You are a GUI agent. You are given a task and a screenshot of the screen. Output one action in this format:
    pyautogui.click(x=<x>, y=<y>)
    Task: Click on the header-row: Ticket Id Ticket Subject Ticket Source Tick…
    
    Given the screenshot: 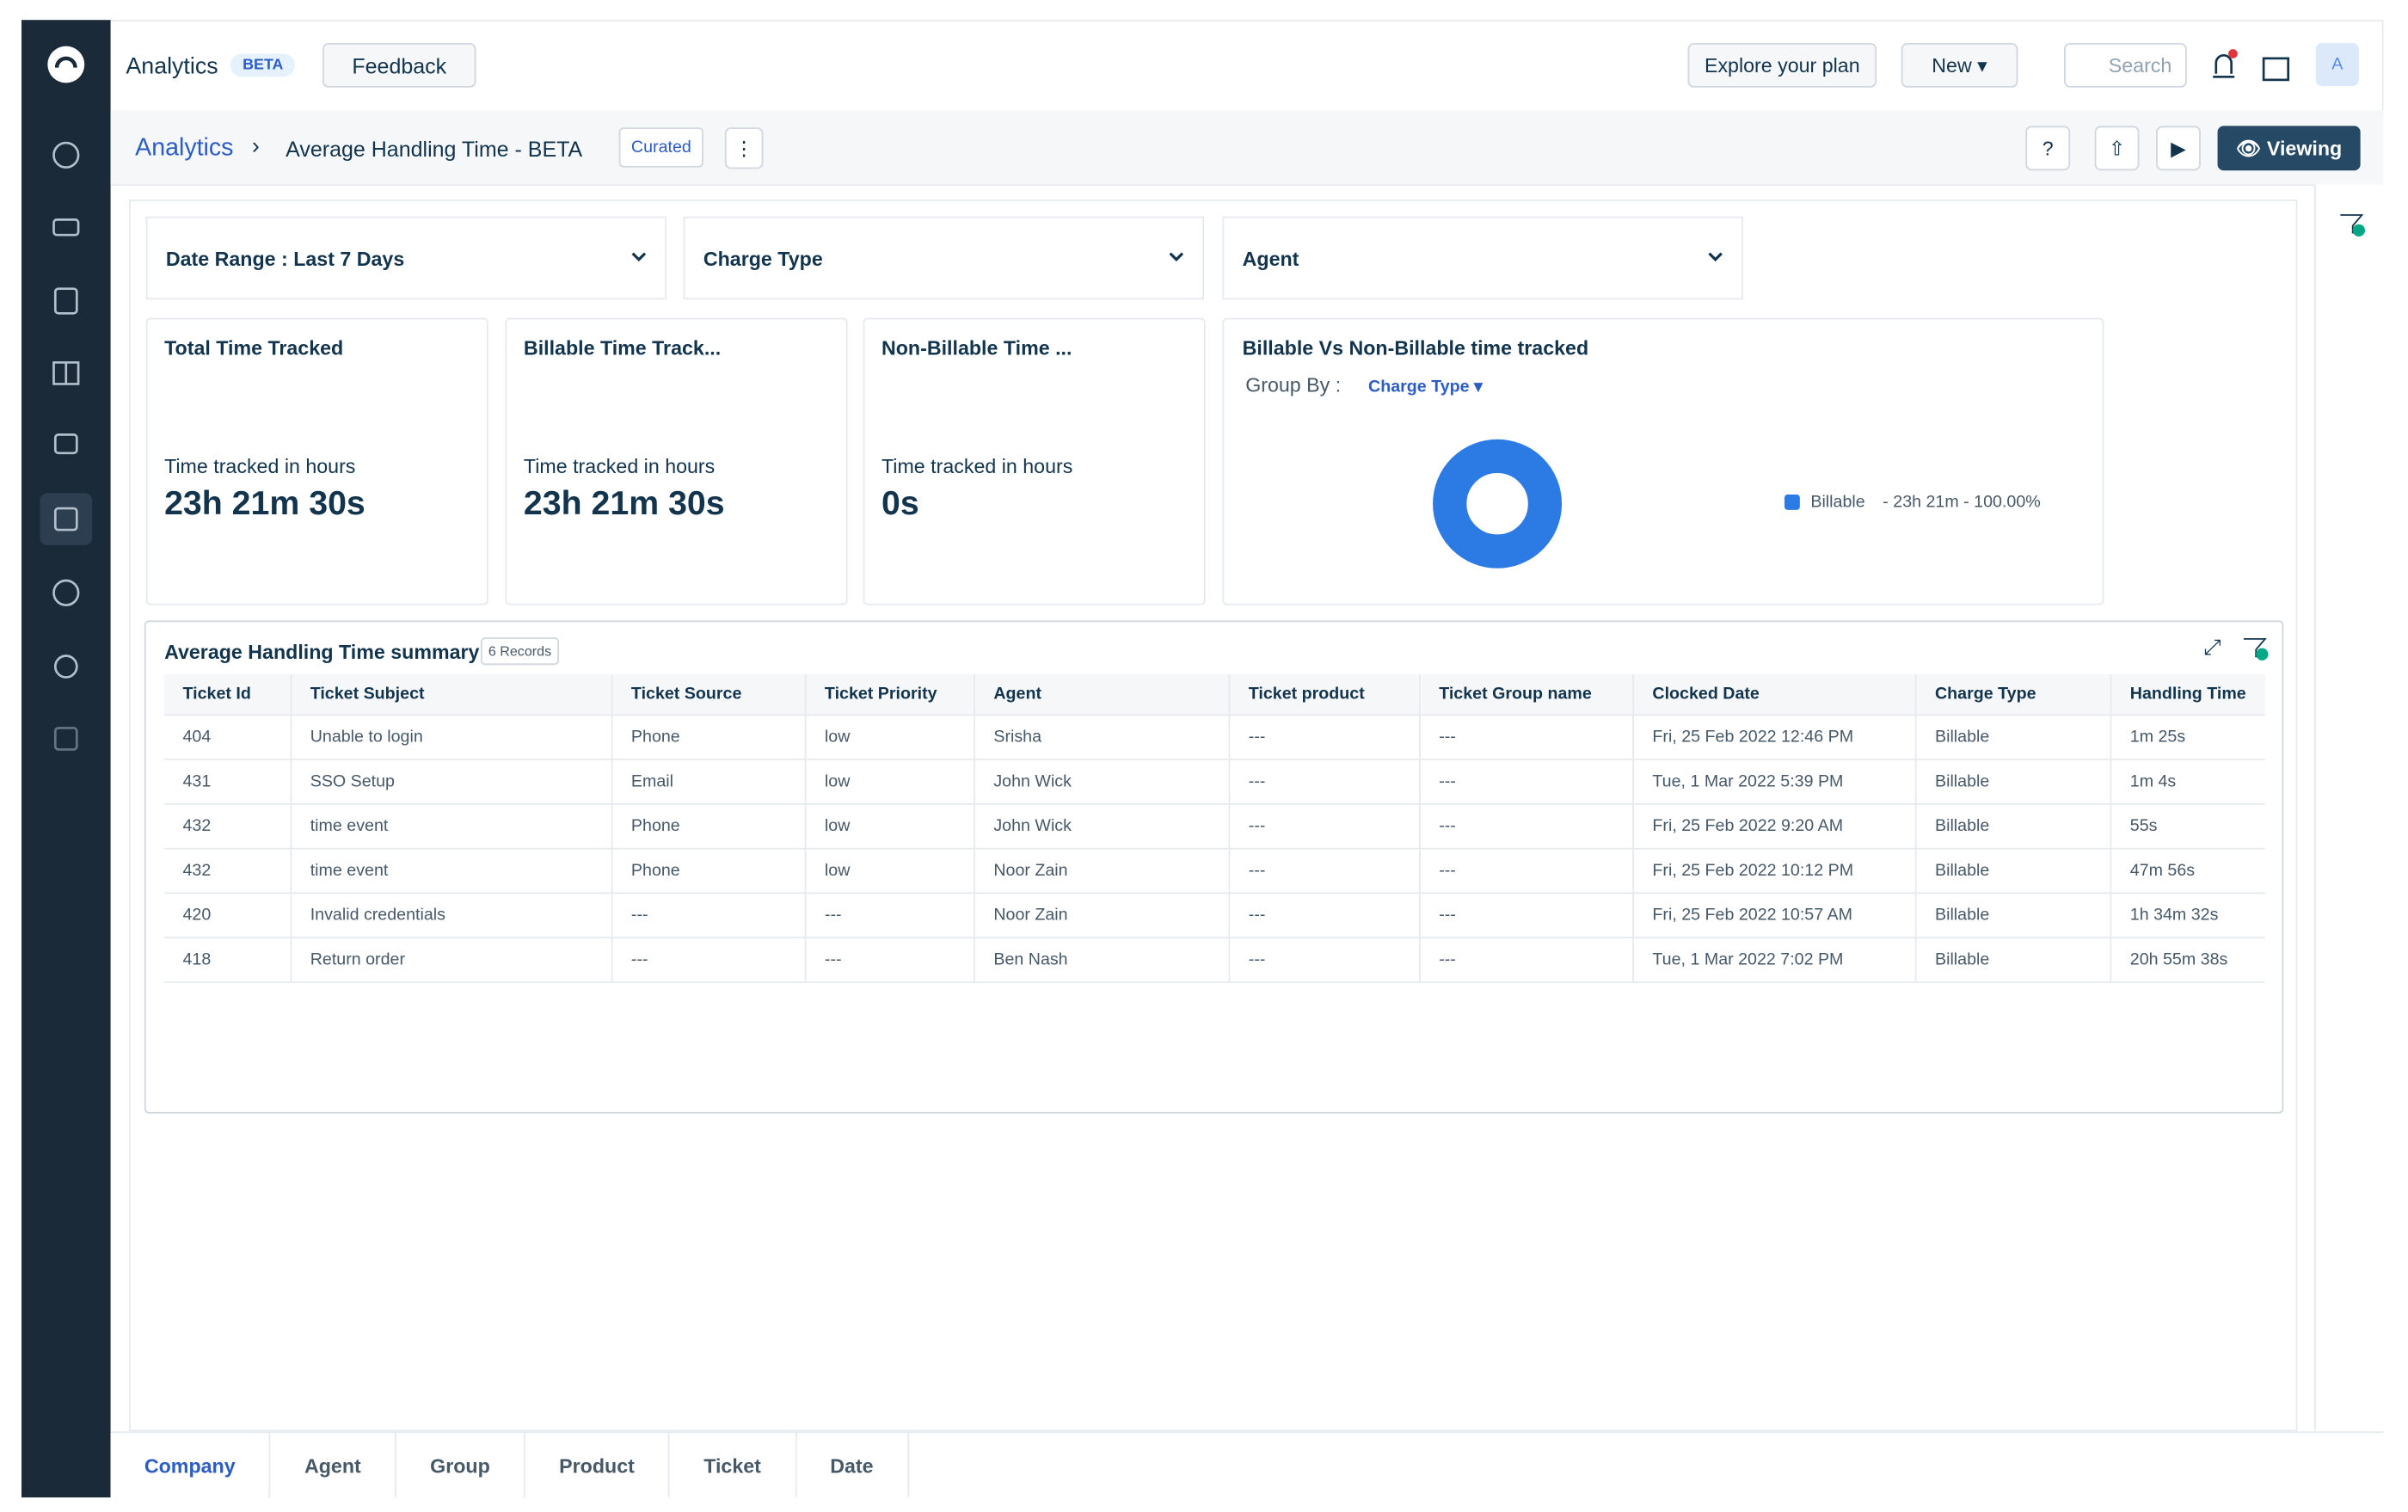 What is the action you would take?
    pyautogui.click(x=1215, y=695)
    